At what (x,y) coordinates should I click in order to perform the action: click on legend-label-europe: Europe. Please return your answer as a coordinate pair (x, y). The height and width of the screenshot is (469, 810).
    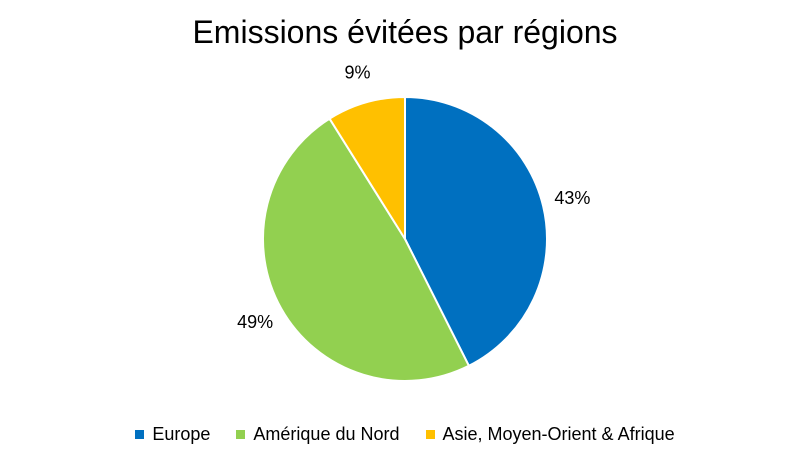
    Looking at the image, I should click on (181, 434).